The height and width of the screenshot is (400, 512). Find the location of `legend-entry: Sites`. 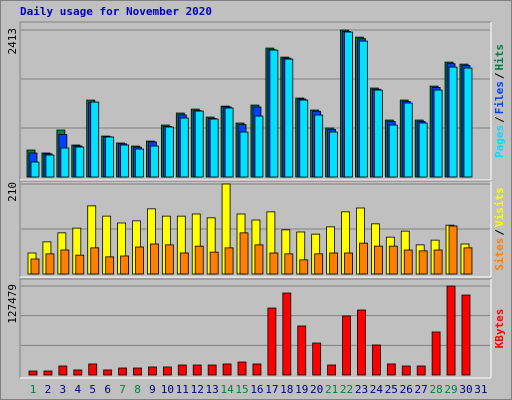

legend-entry: Sites is located at coordinates (499, 254).